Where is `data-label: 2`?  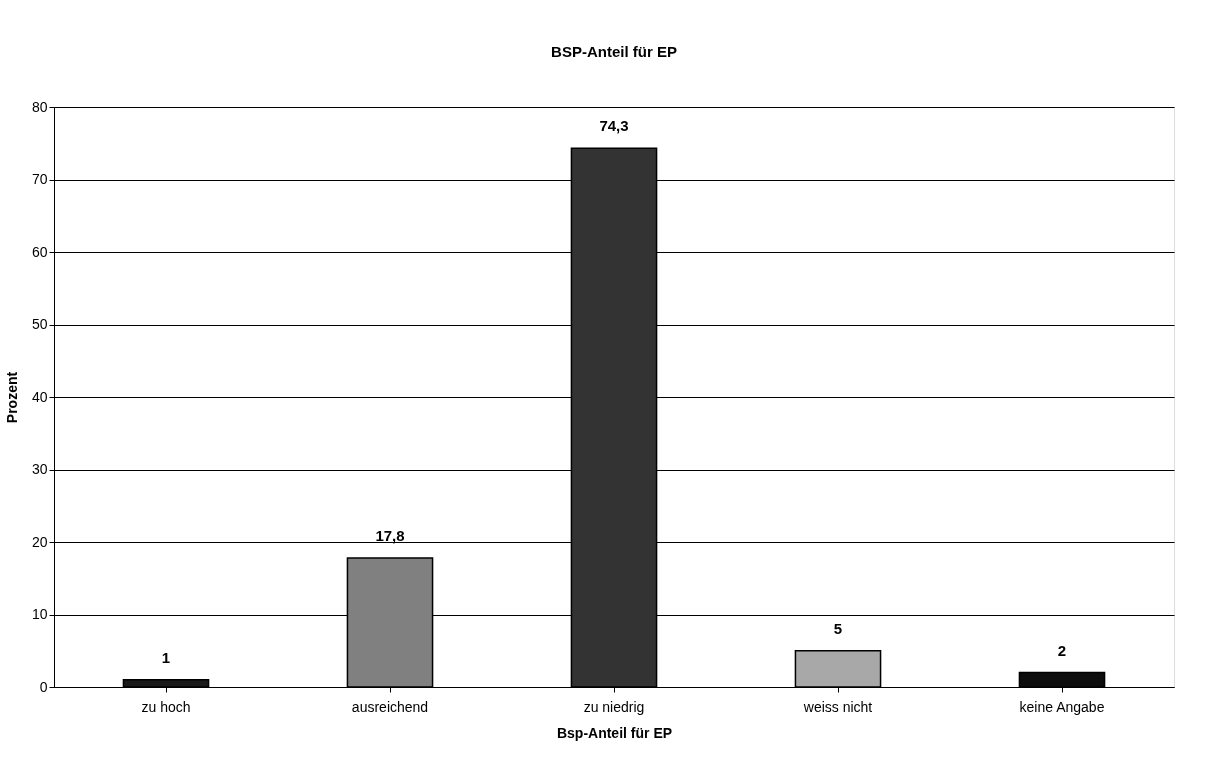
data-label: 2 is located at coordinates (1062, 650).